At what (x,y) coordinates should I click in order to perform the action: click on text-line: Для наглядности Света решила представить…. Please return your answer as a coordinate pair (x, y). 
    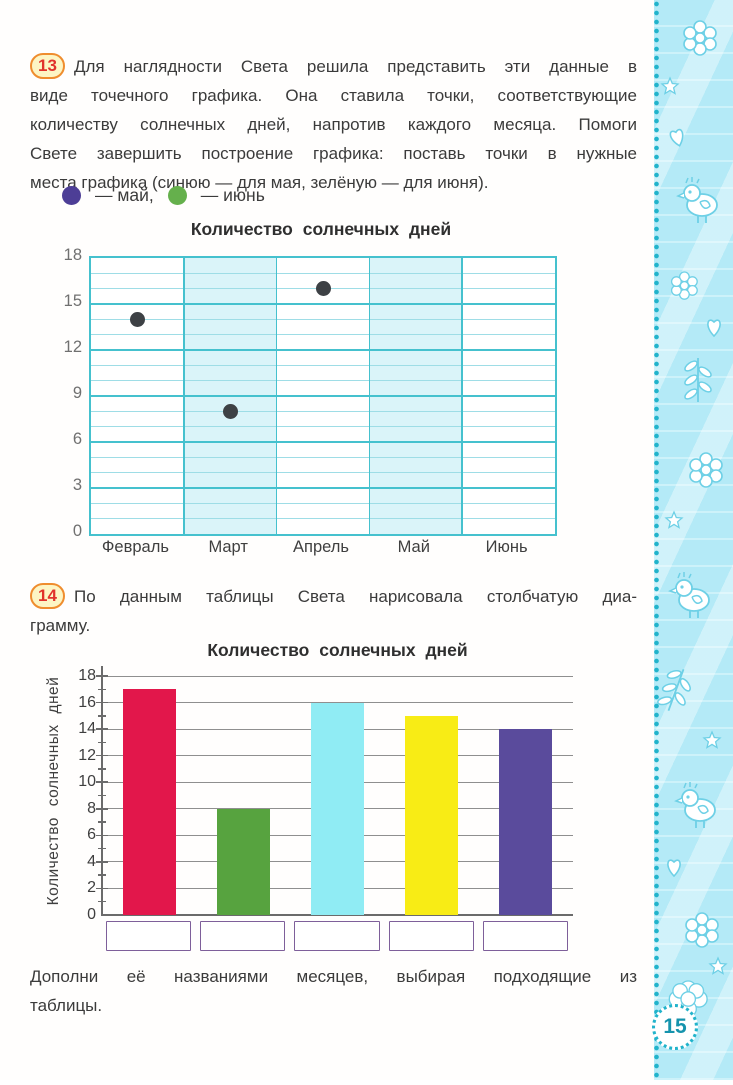
    Looking at the image, I should click on (355, 66).